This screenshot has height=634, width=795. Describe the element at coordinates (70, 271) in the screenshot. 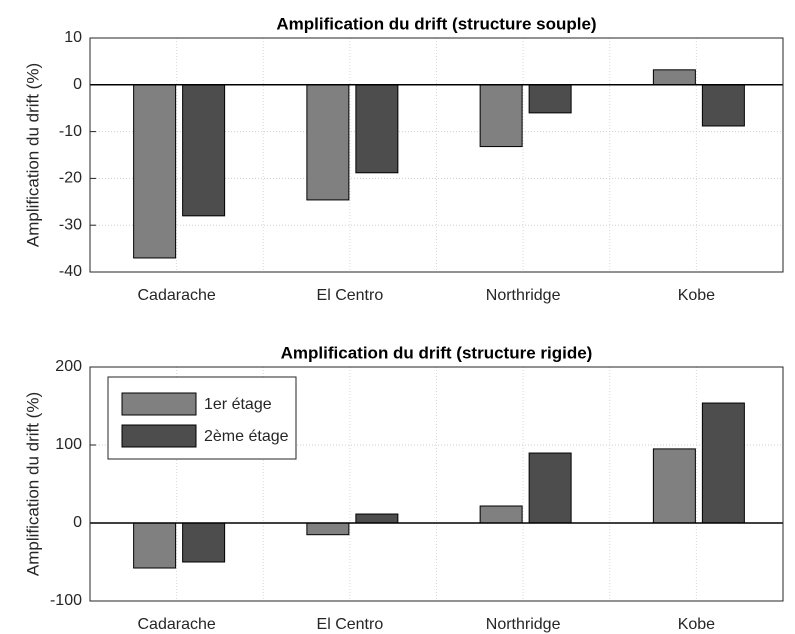

I see `y-tick-label: -40` at that location.